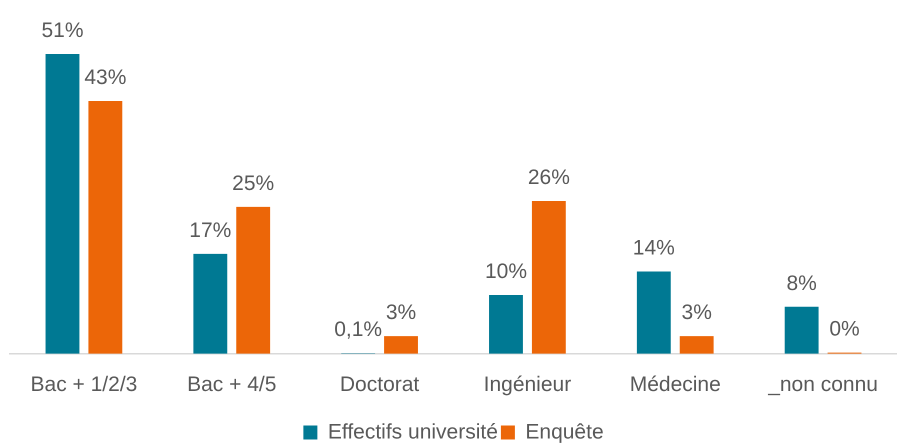 This screenshot has width=897, height=446. Describe the element at coordinates (413, 432) in the screenshot. I see `legend-label: Effectifs université` at that location.